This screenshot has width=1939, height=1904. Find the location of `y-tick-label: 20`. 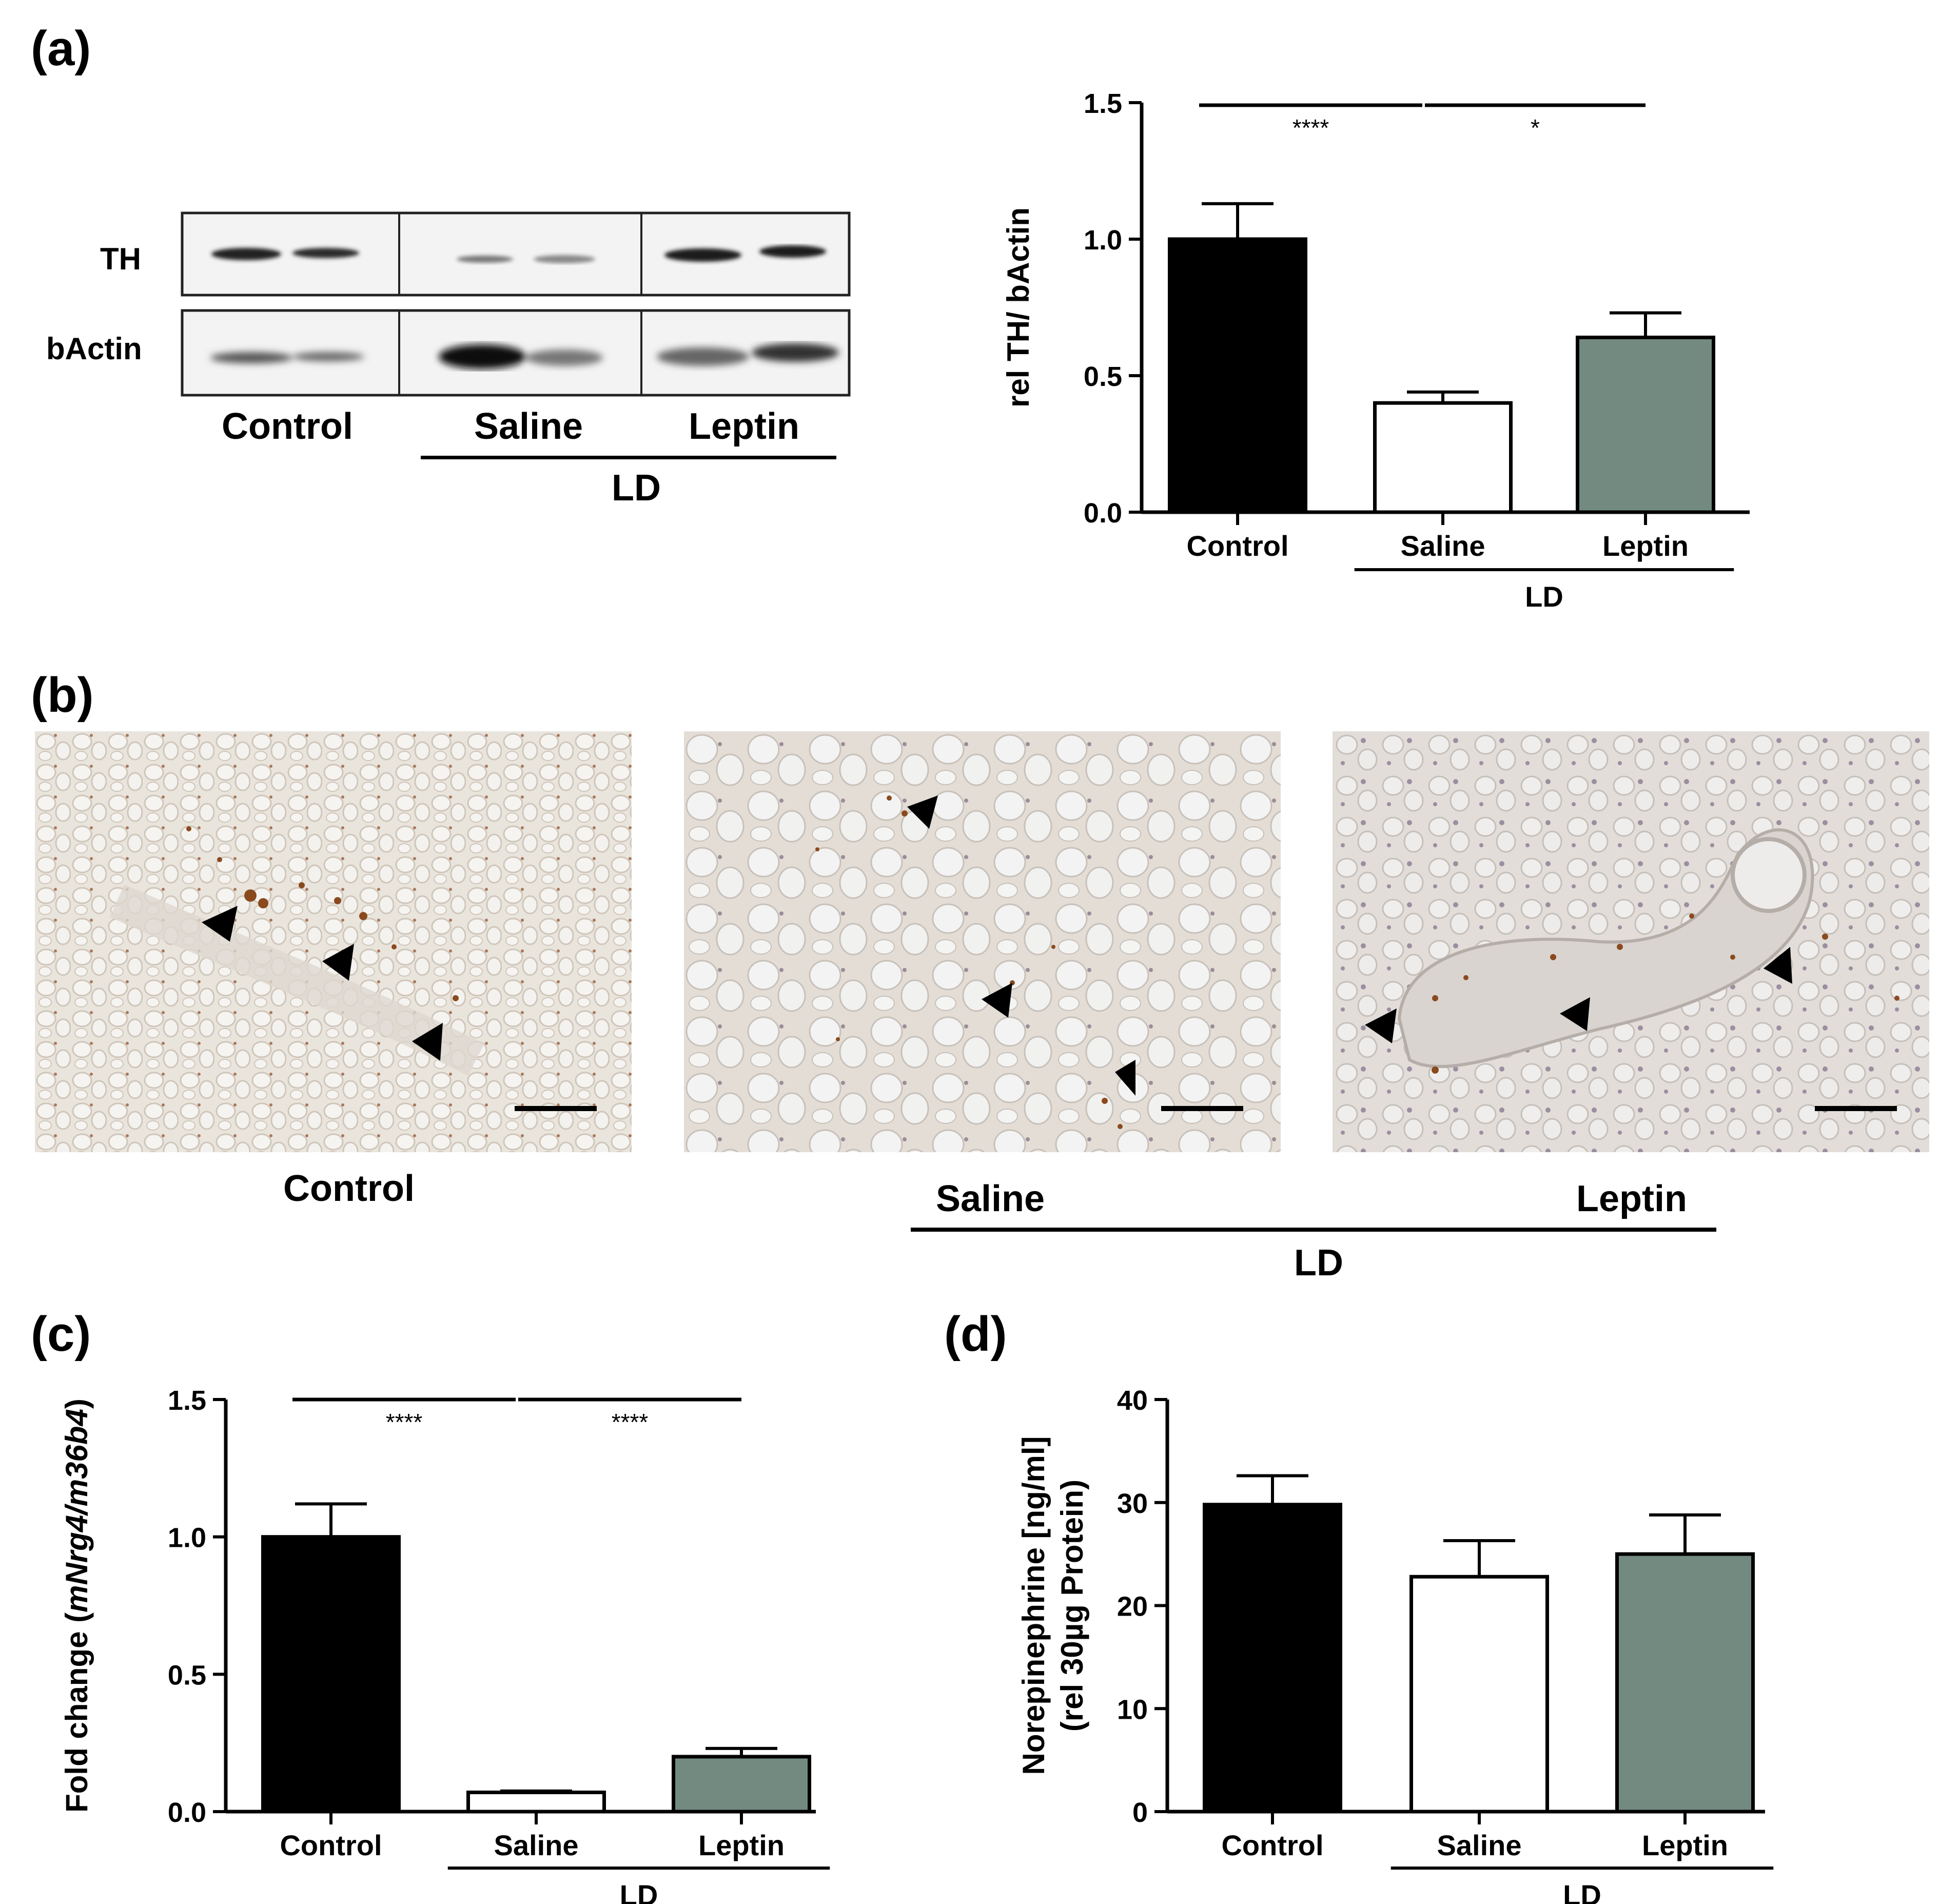

y-tick-label: 20 is located at coordinates (1132, 1606).